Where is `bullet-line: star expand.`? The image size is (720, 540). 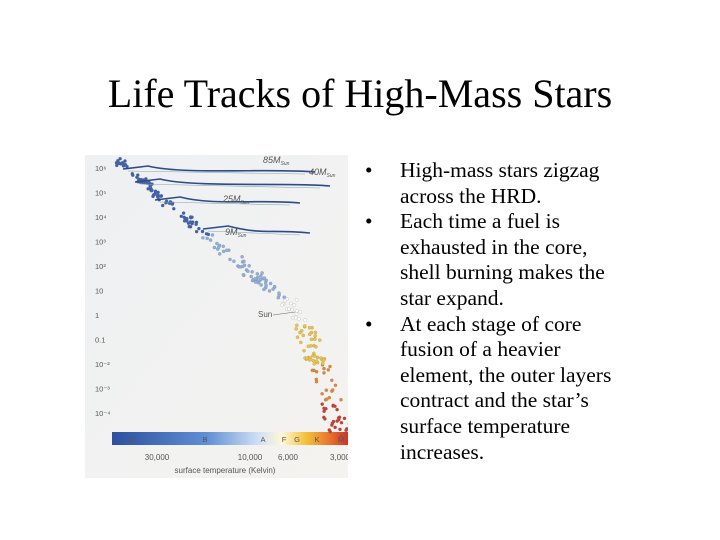
bullet-line: star expand. is located at coordinates (452, 297).